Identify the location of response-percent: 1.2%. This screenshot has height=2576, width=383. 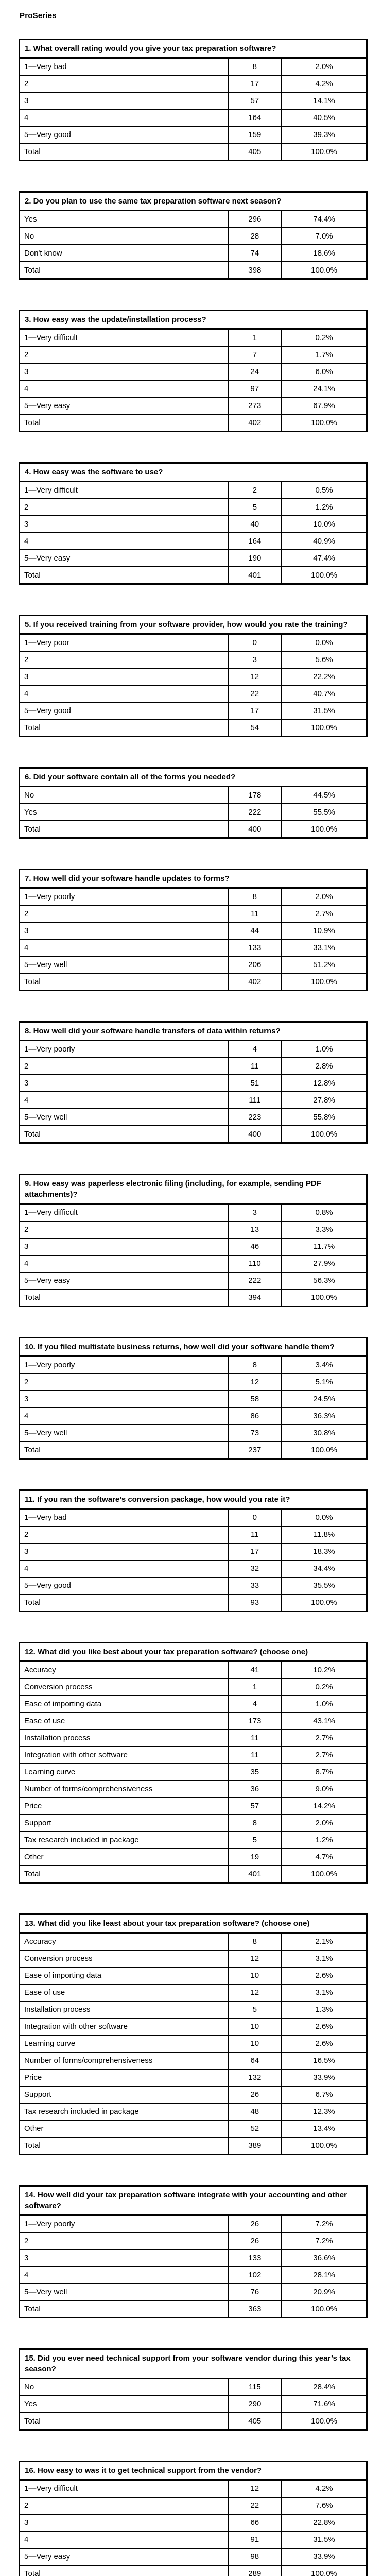
(324, 507).